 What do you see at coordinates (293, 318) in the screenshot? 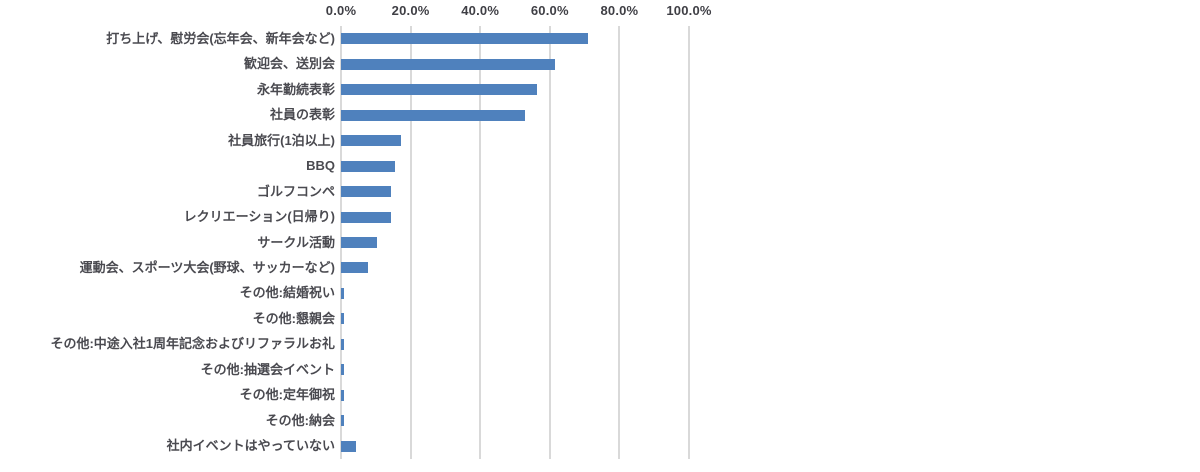
I see `category-label: その他:懇親会` at bounding box center [293, 318].